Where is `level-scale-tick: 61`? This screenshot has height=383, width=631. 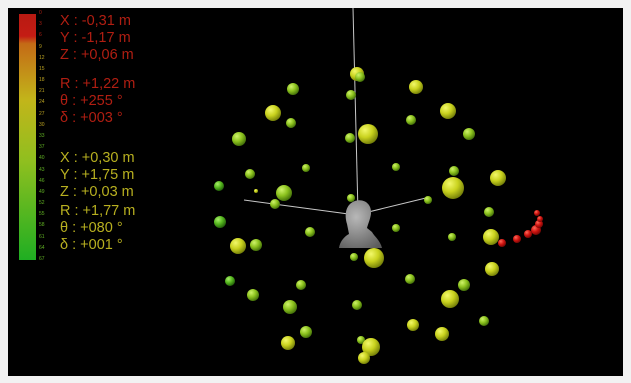 level-scale-tick: 61 is located at coordinates (42, 236).